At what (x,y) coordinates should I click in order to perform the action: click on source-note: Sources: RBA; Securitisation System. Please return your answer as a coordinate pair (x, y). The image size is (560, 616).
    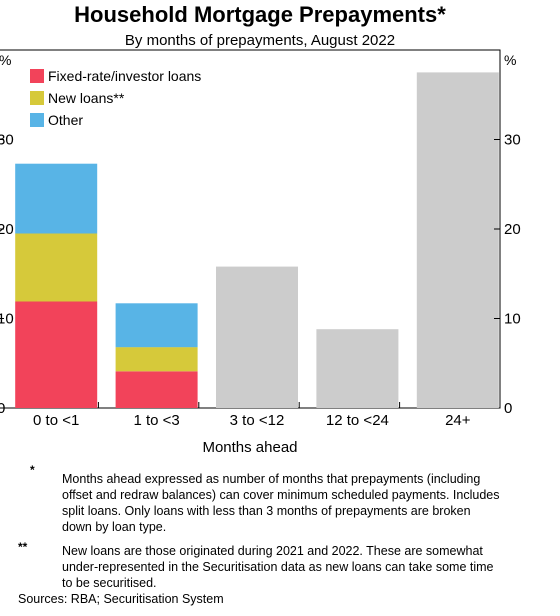
    Looking at the image, I should click on (121, 599).